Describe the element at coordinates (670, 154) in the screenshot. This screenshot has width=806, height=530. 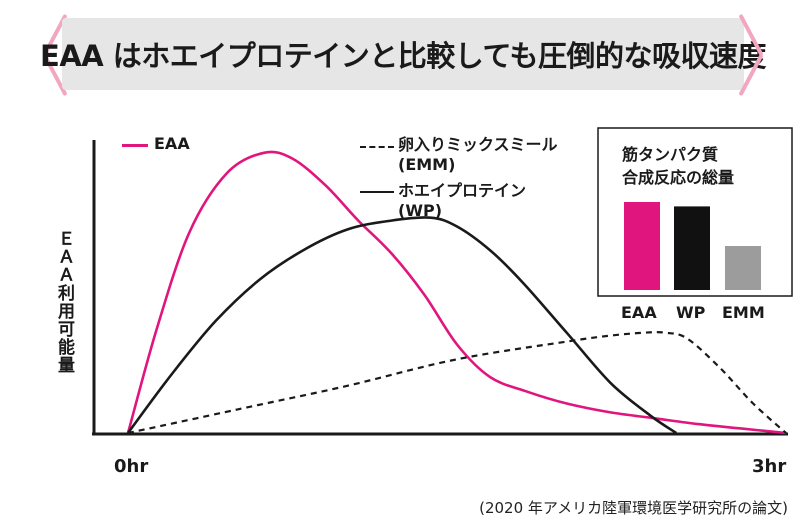
I see `inset-title-line-1: 筋タンパク質` at that location.